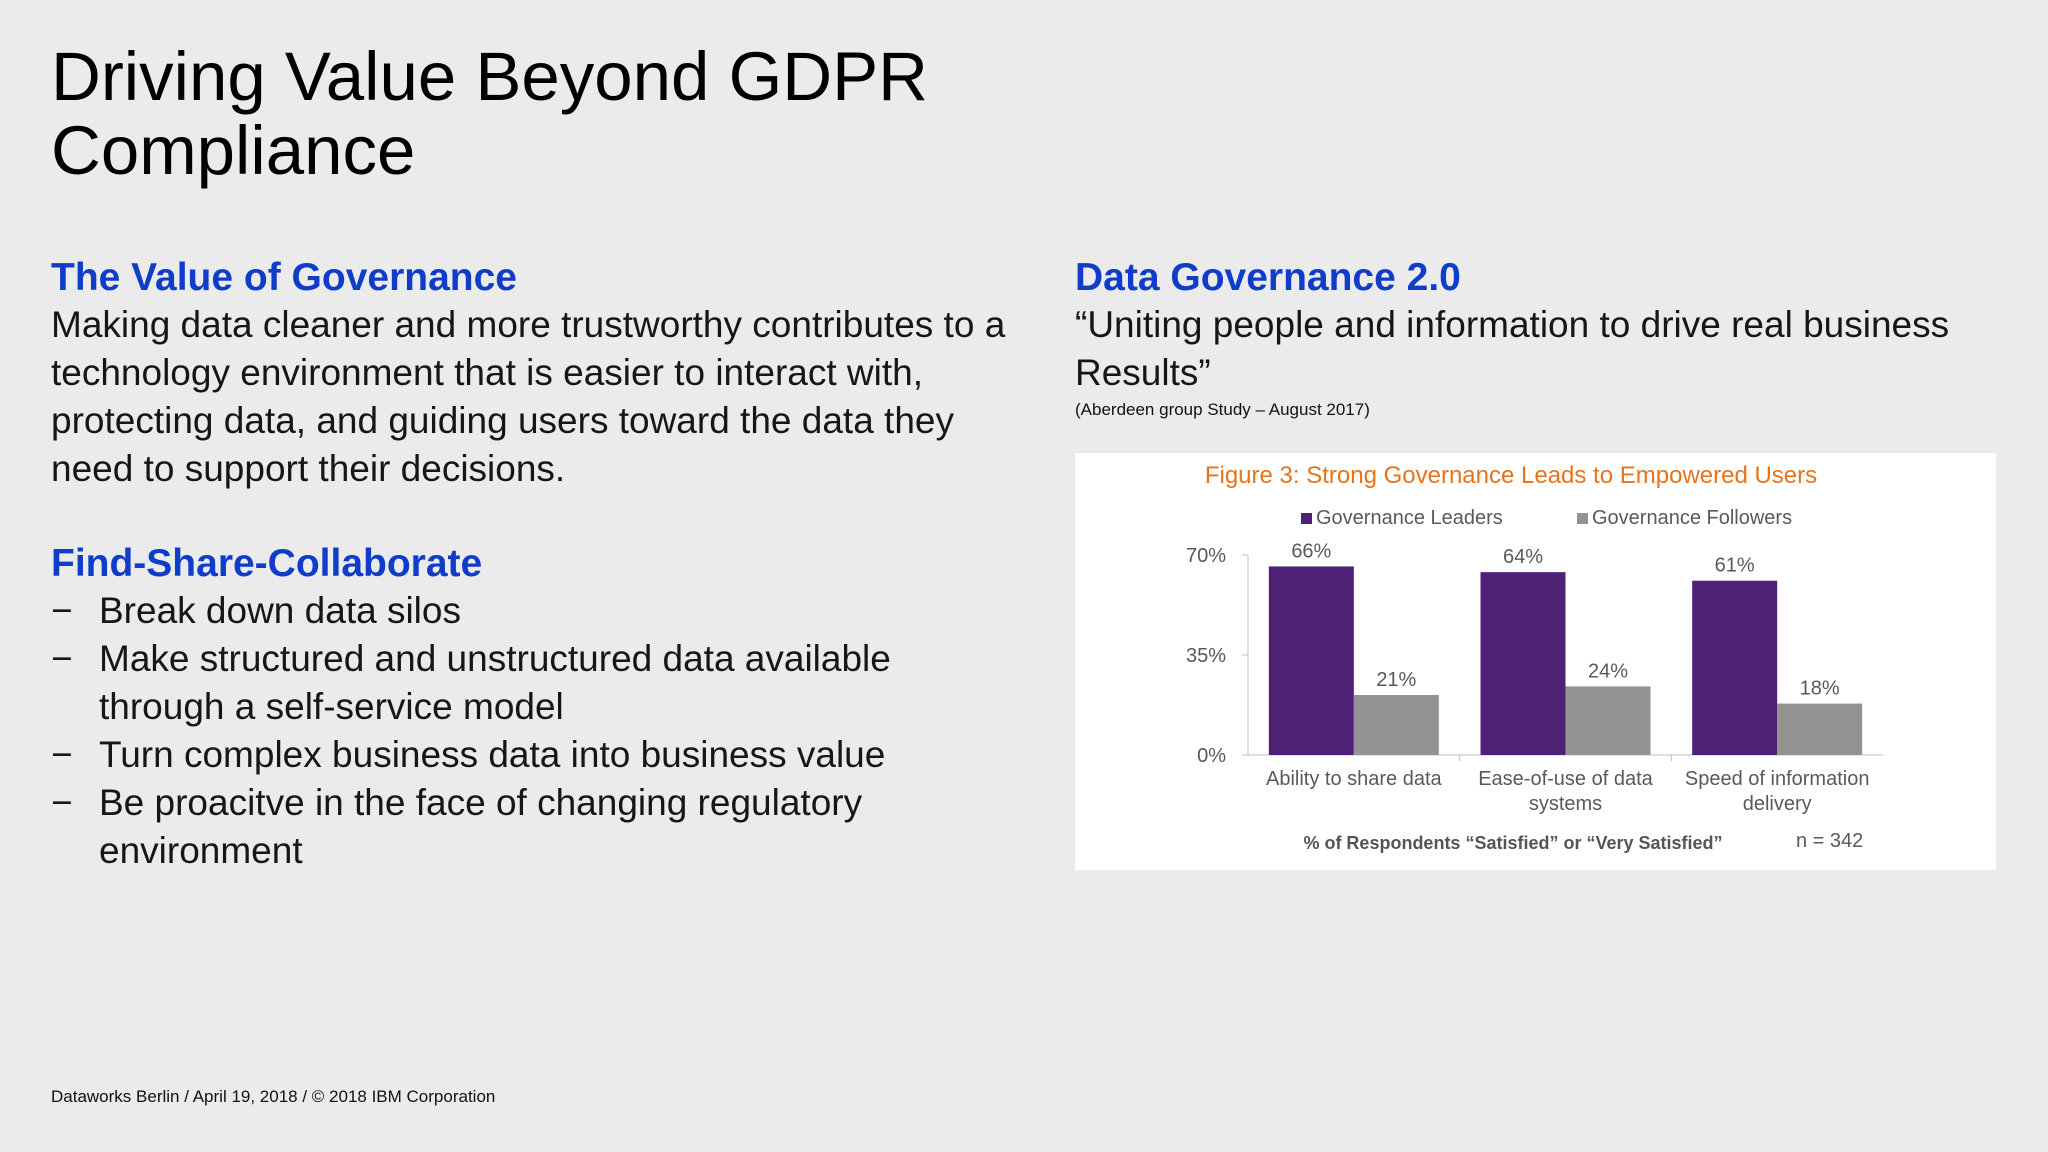  Describe the element at coordinates (1206, 656) in the screenshot. I see `y-tick-label: 35%` at that location.